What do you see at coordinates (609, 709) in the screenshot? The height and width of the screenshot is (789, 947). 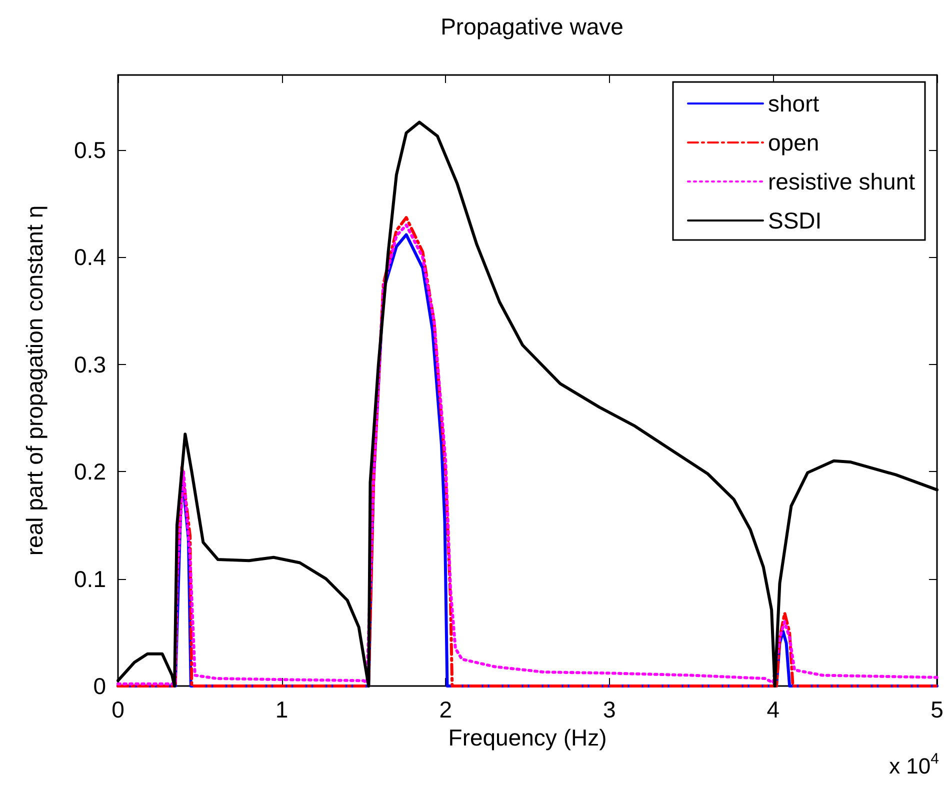 I see `x-tick-label: 3` at bounding box center [609, 709].